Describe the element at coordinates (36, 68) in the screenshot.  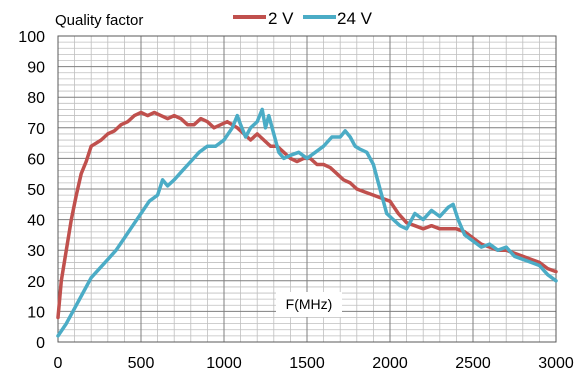
I see `y-tick-label: 90` at that location.